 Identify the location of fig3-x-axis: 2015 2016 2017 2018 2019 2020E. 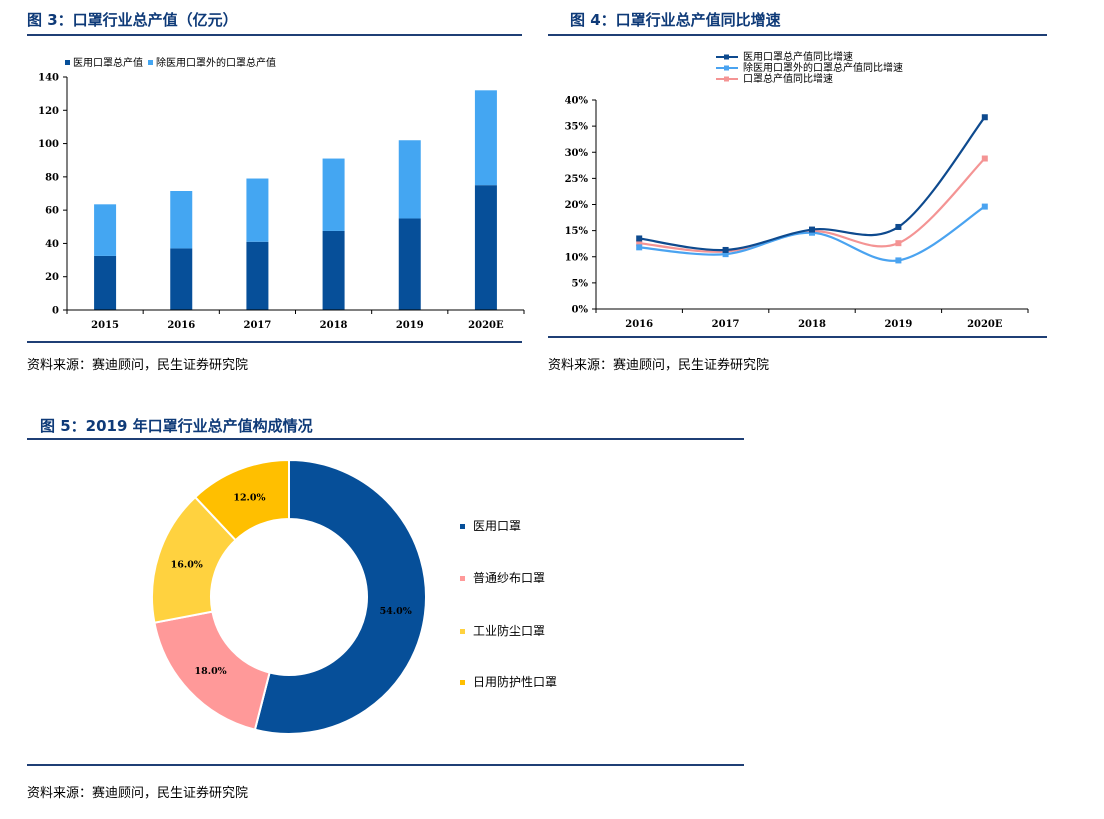
(295, 320).